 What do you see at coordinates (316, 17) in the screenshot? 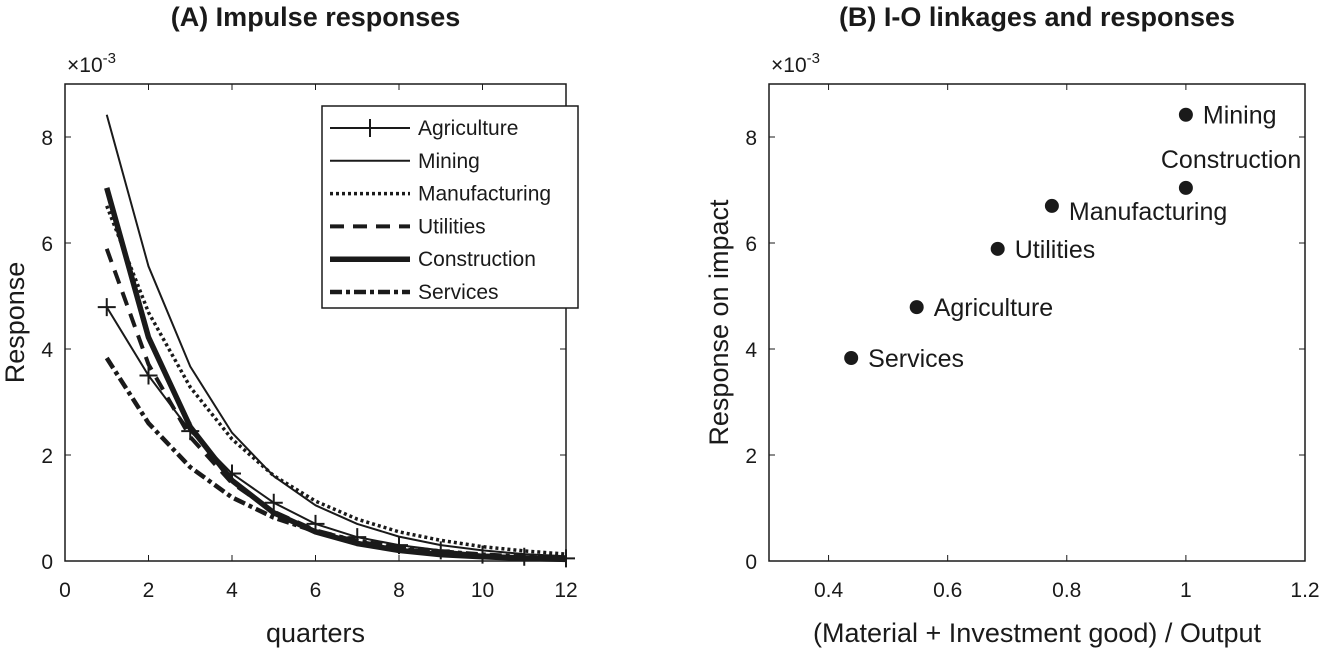
I see `chart-title: (A) Impulse responses` at bounding box center [316, 17].